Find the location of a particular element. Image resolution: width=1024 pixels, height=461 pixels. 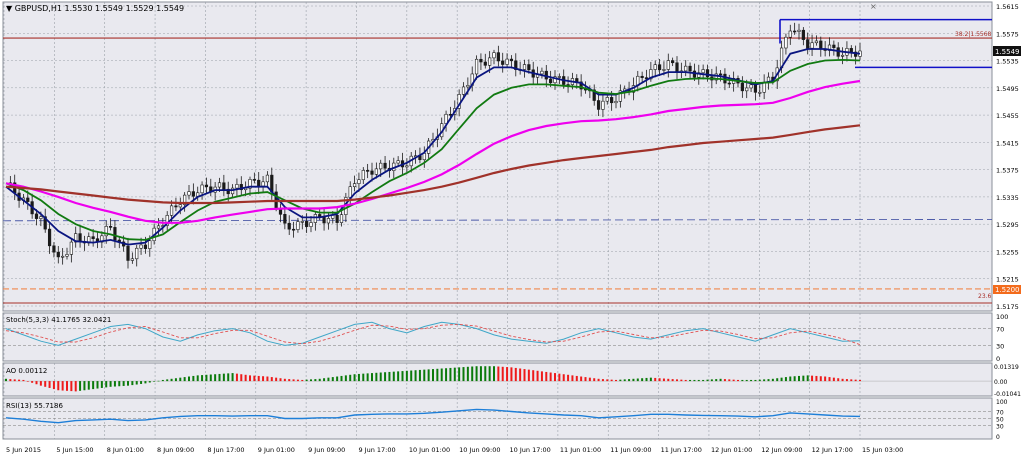

time-tick-label: 12 Jun 17:00 is located at coordinates (832, 450).